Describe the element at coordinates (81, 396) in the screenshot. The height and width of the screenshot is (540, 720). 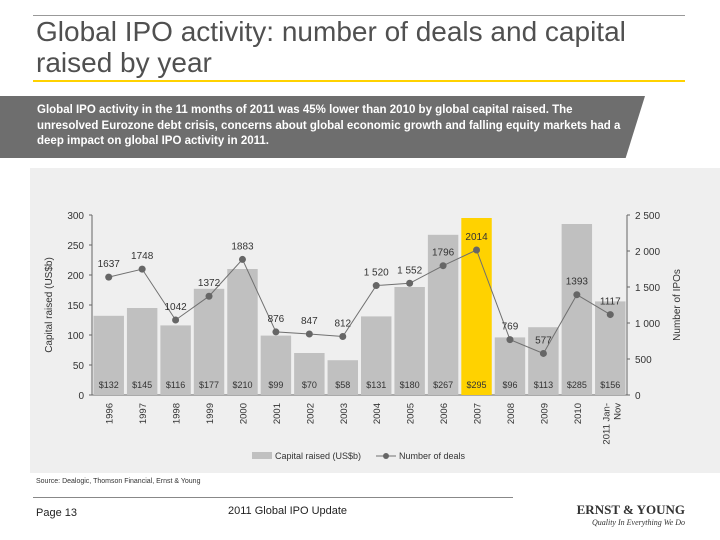
I see `y-tick-label: 0` at that location.